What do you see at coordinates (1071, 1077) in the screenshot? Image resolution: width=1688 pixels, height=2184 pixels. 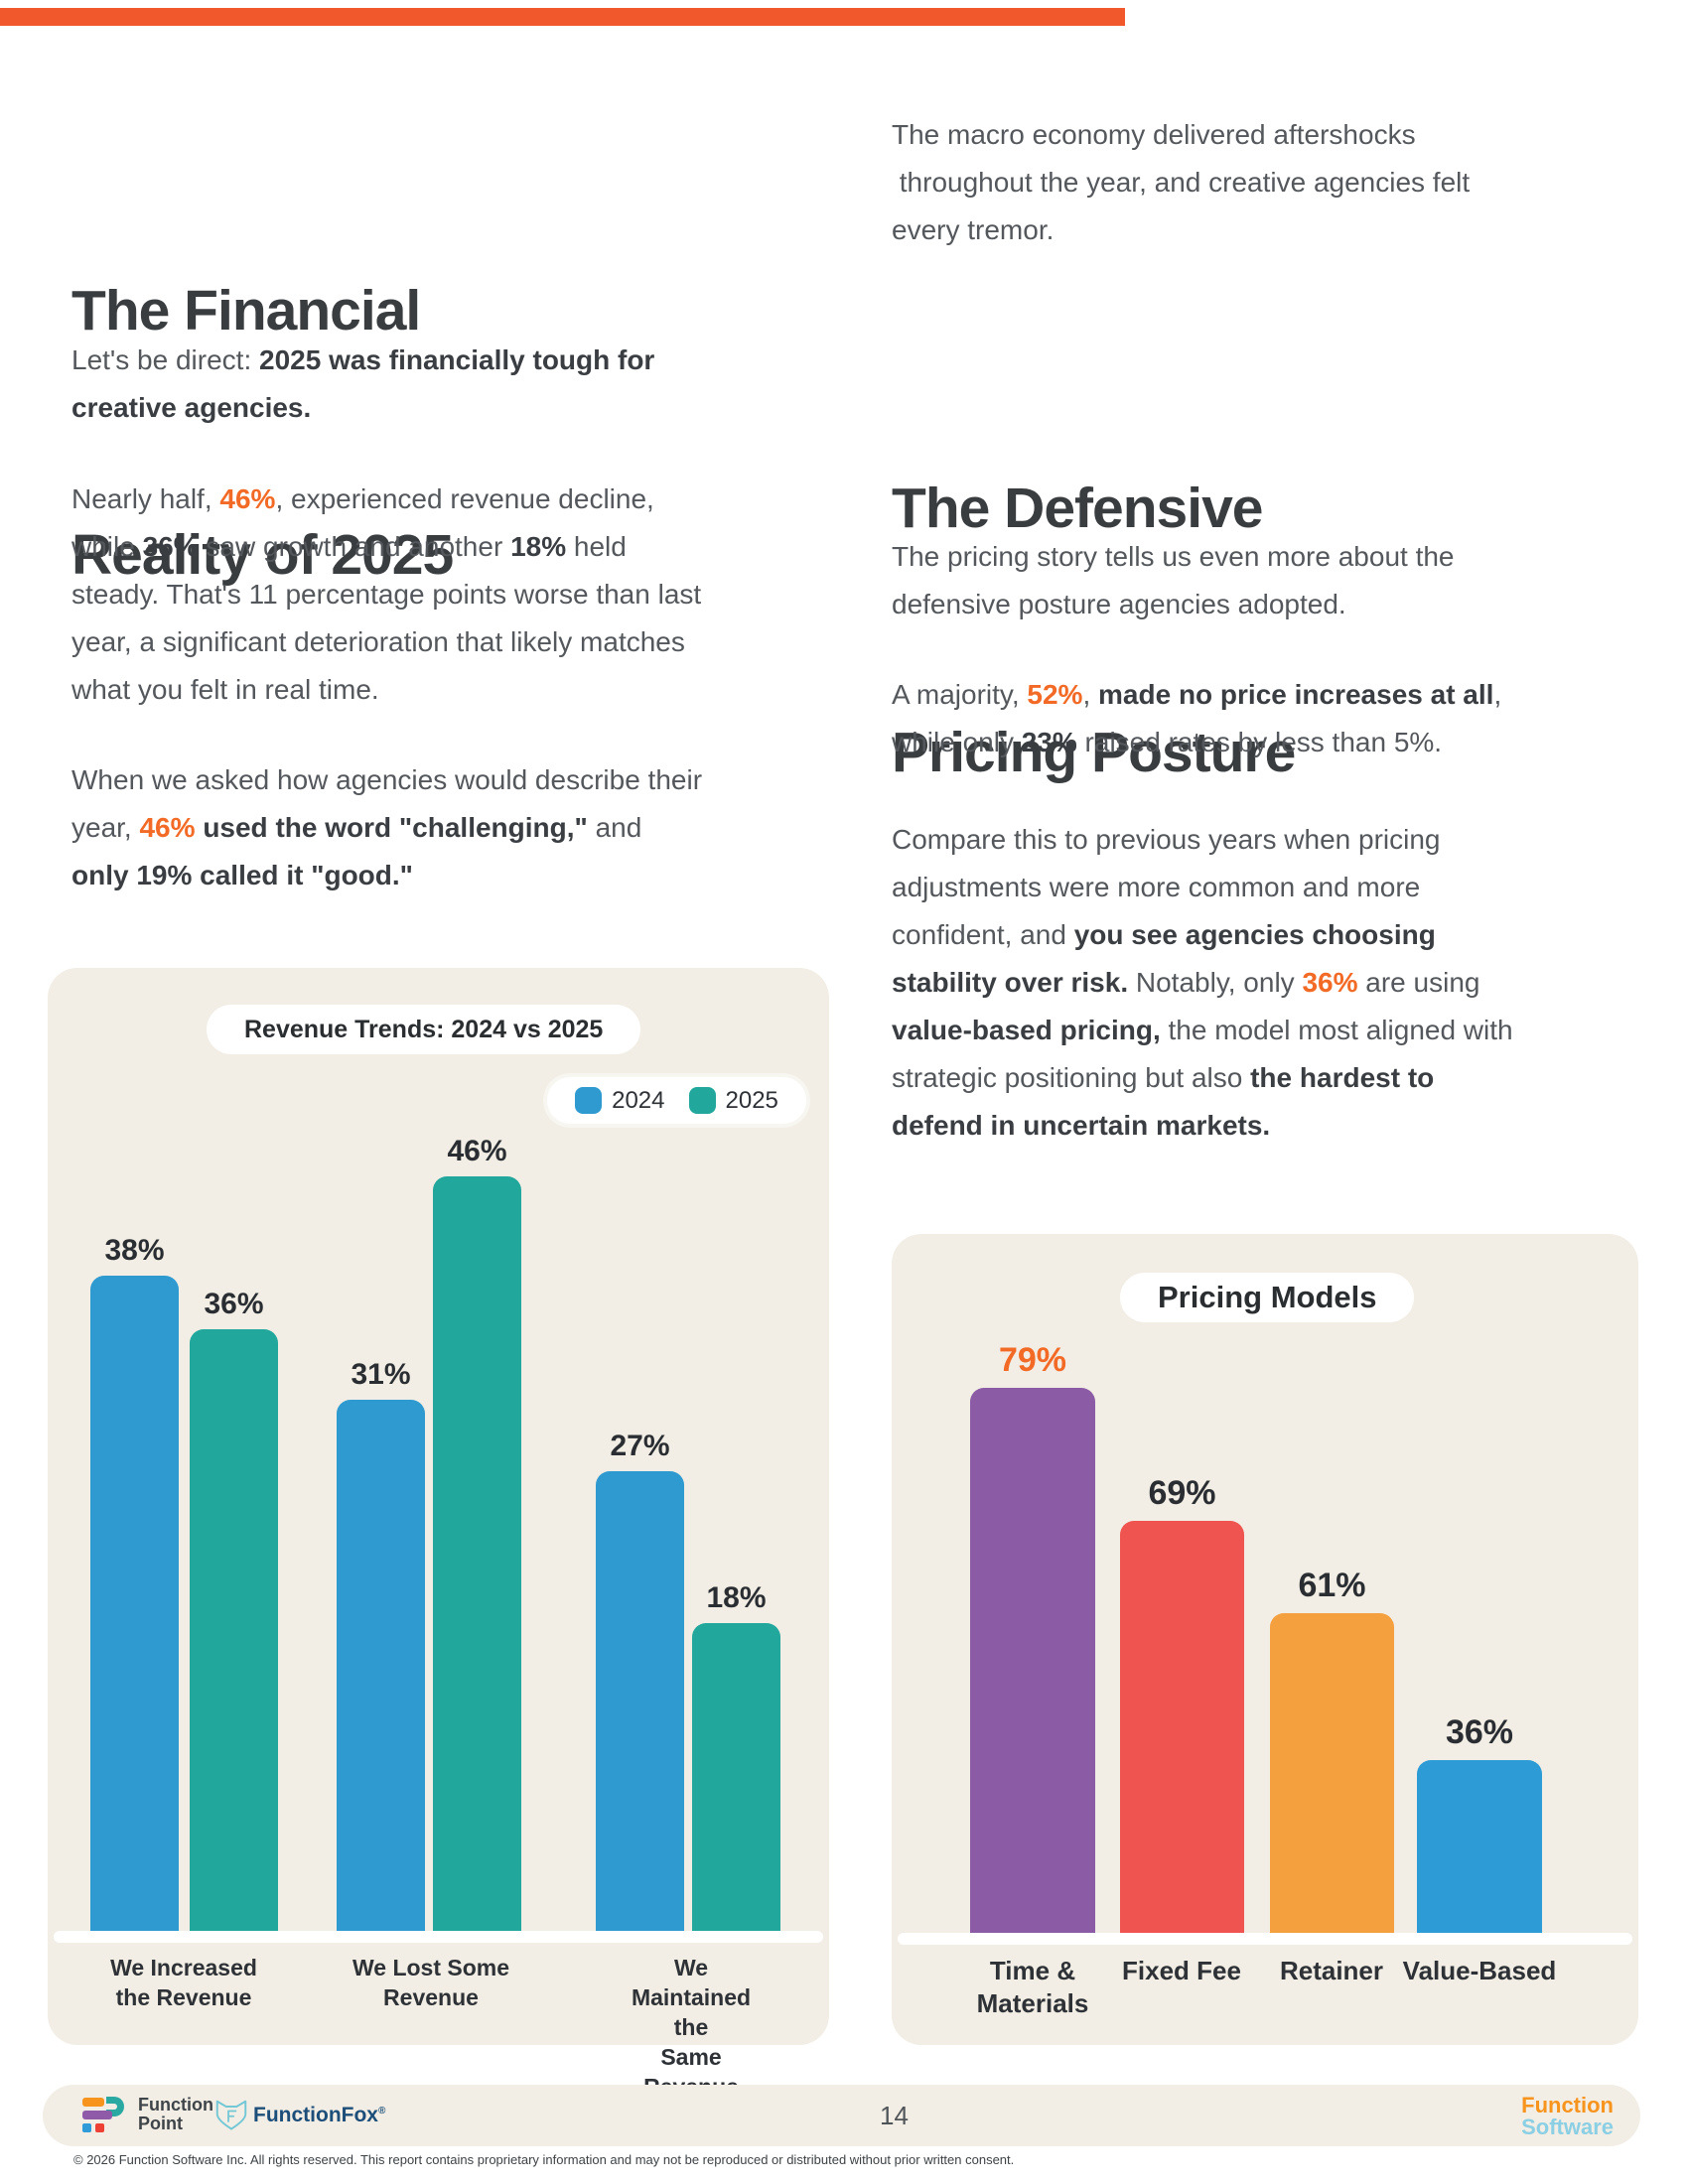 I see `text-segment: strategic positioning but also` at bounding box center [1071, 1077].